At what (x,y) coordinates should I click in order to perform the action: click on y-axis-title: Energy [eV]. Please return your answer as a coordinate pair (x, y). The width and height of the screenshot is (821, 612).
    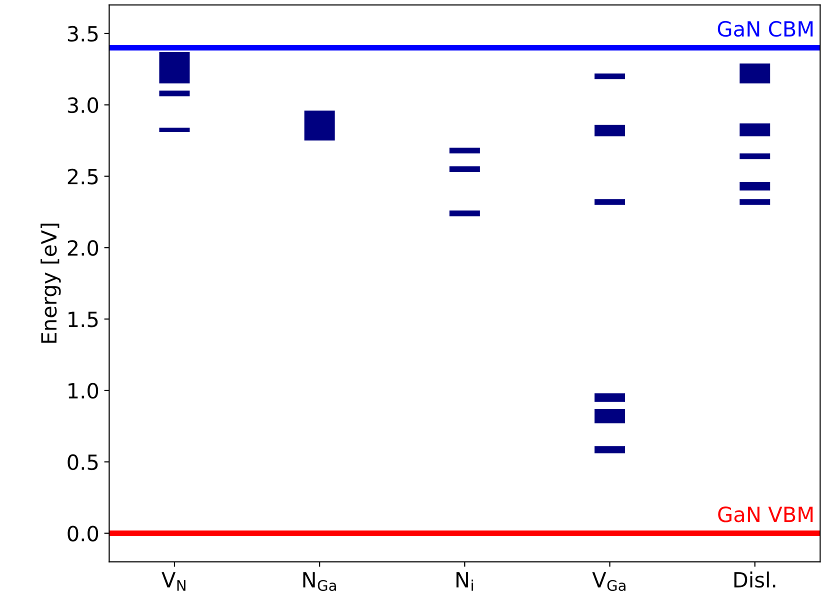
    Looking at the image, I should click on (50, 283).